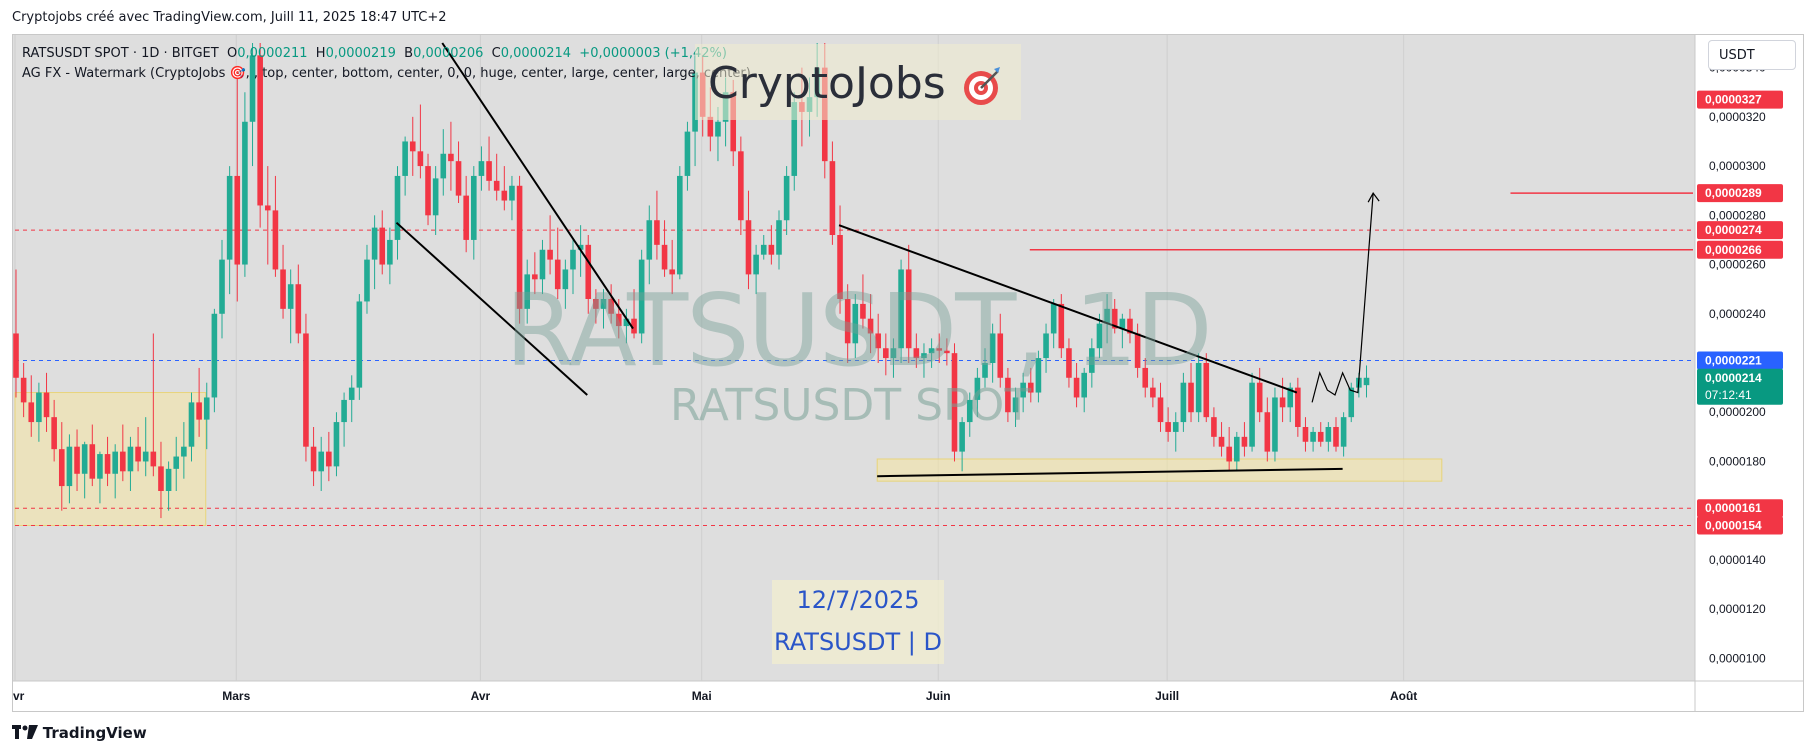  Describe the element at coordinates (858, 642) in the screenshot. I see `symbol-timeframe-watermark: RATSUSDT | D` at that location.